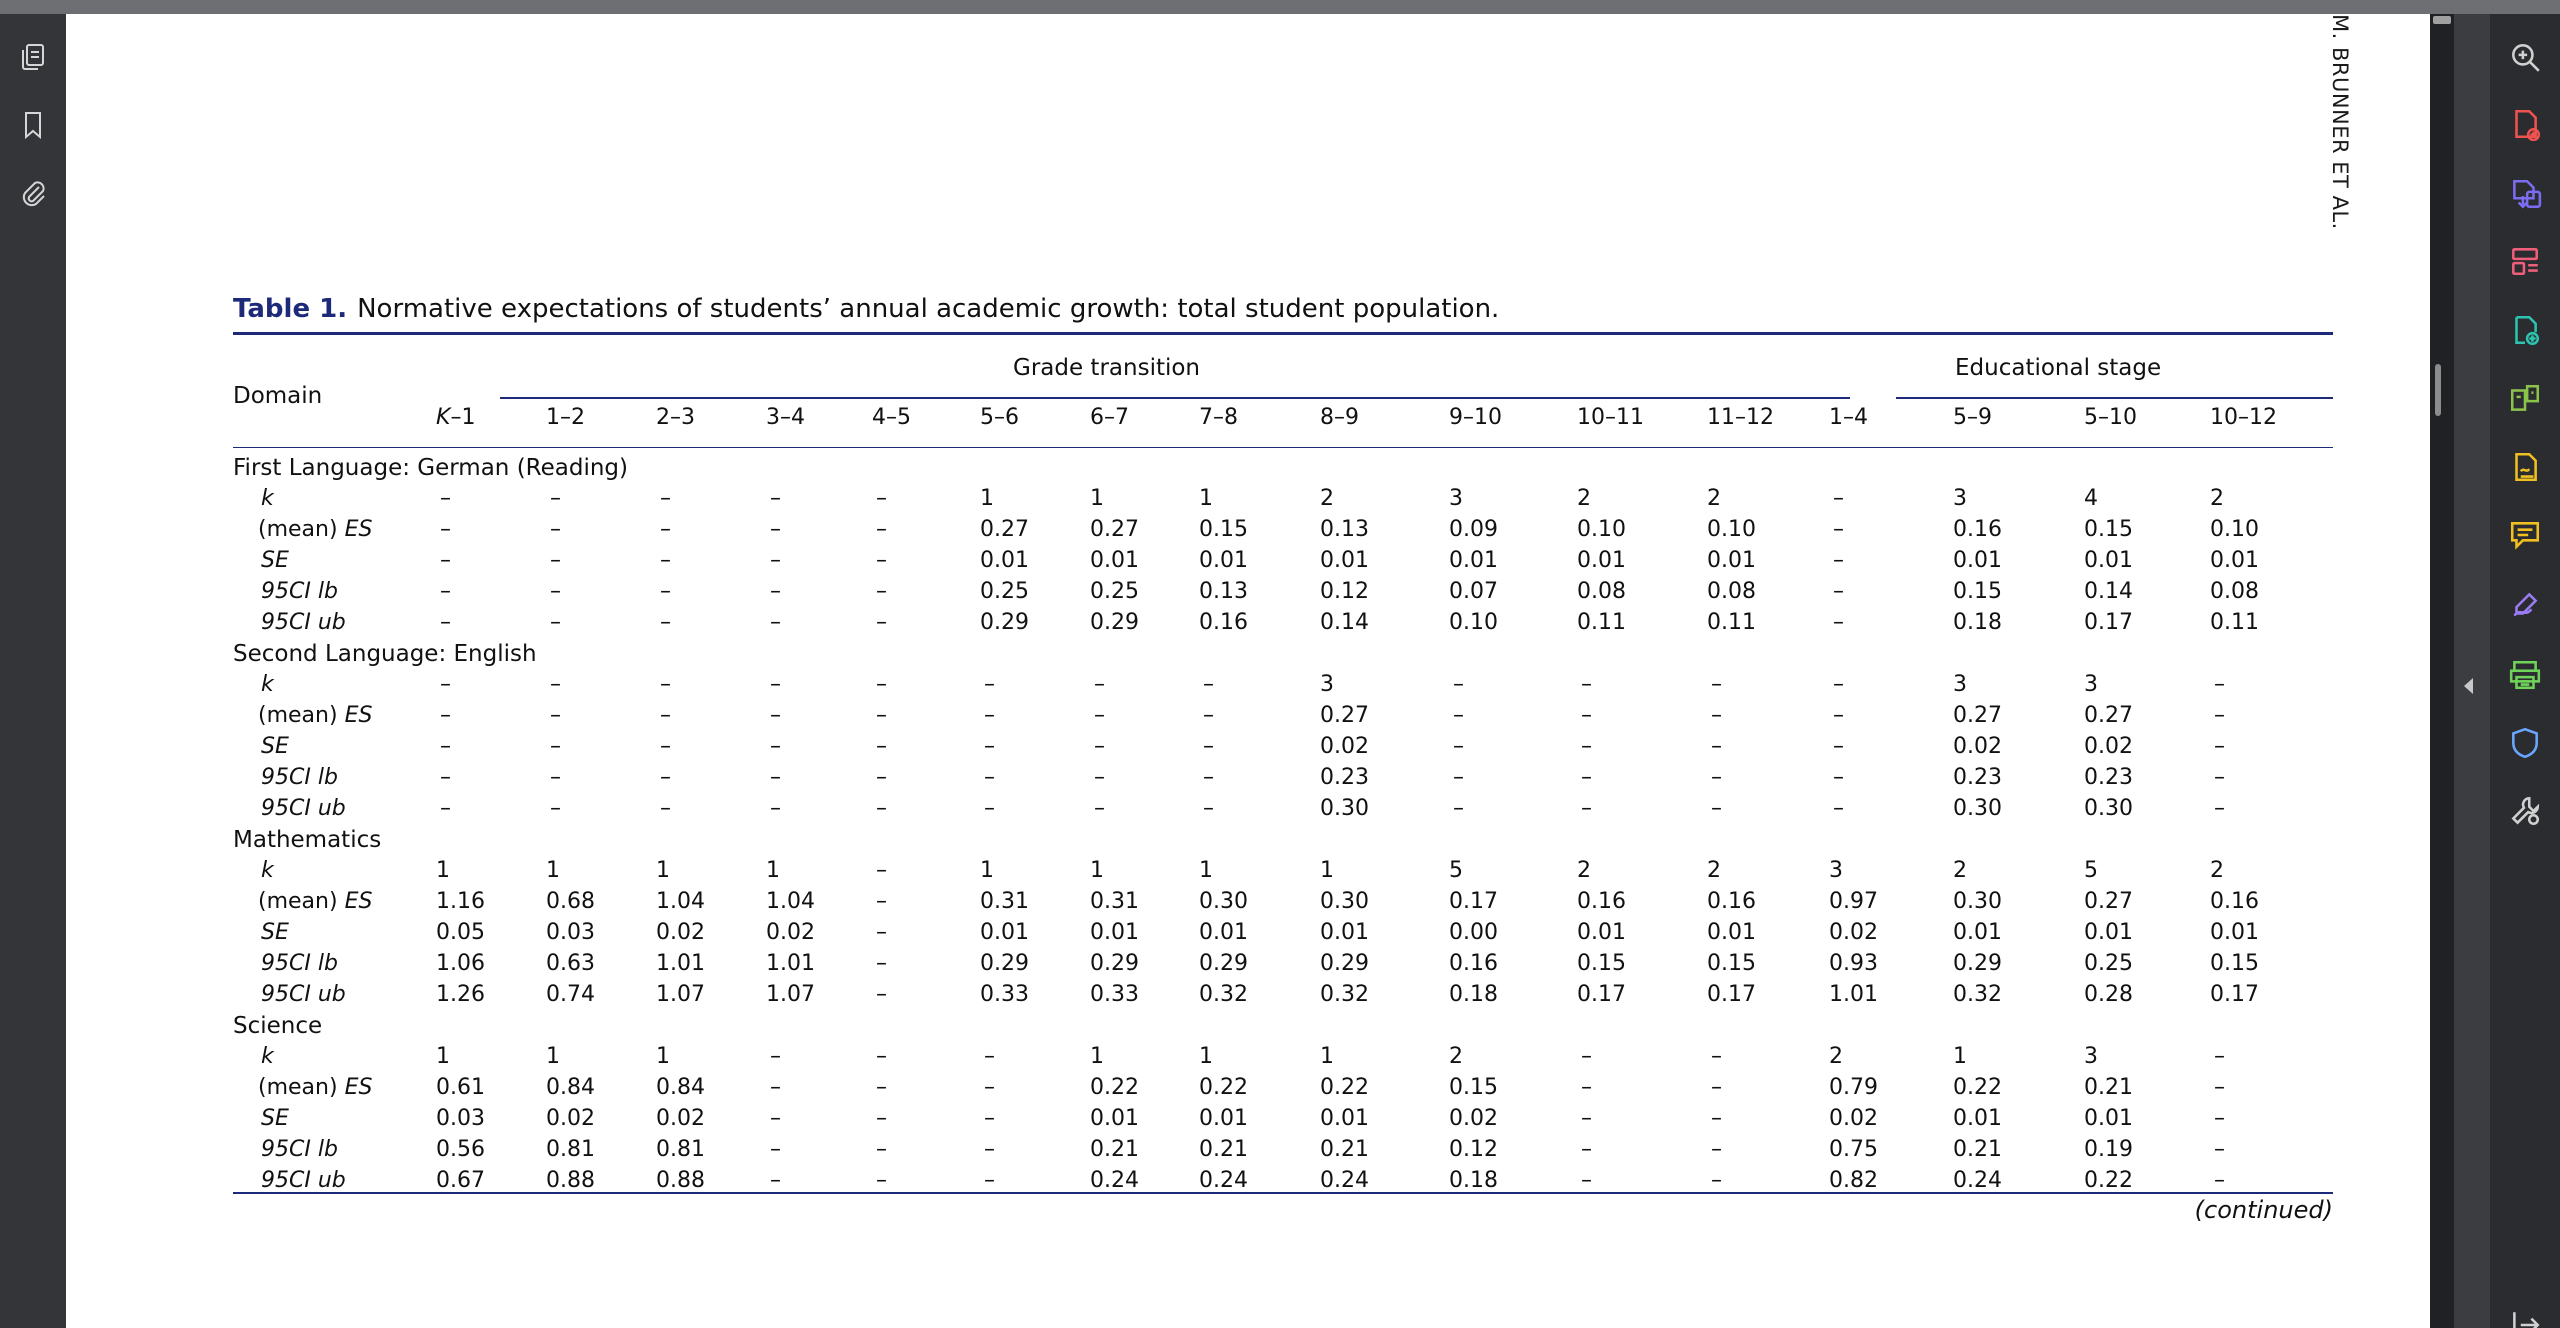 This screenshot has width=2560, height=1328. What do you see at coordinates (2525, 1316) in the screenshot?
I see `collapse-rail-button` at bounding box center [2525, 1316].